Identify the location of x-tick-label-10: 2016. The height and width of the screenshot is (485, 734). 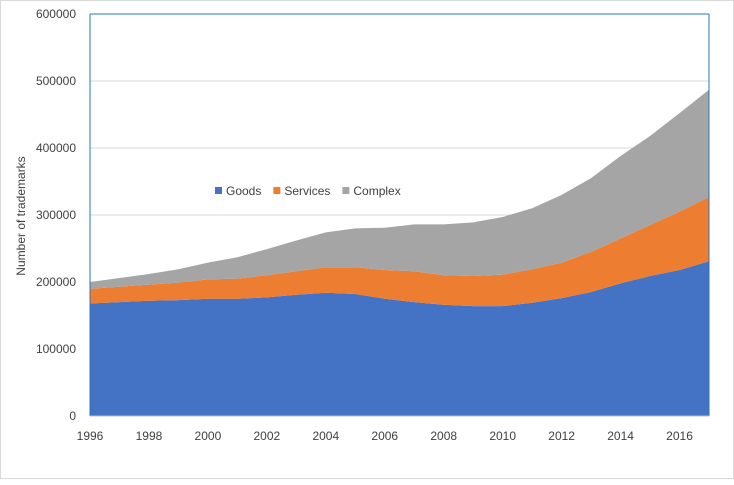
(679, 436).